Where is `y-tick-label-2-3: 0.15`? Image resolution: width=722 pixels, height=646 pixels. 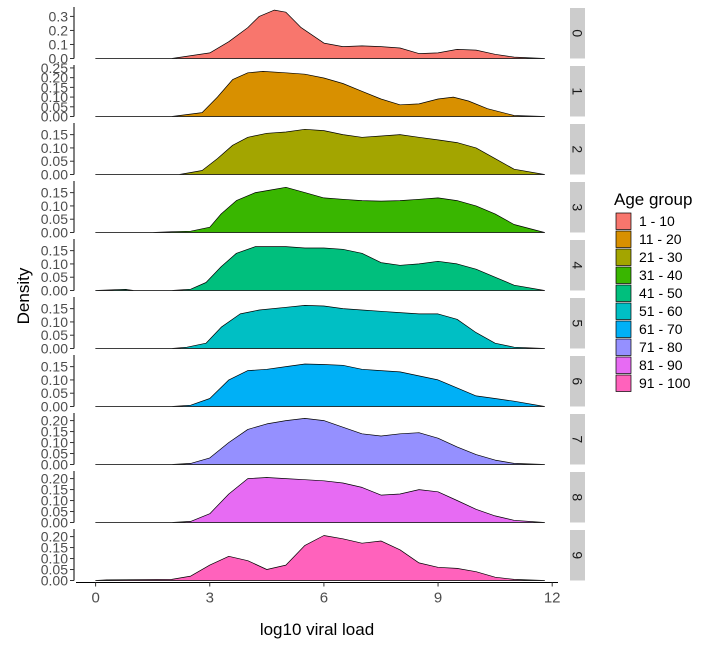 y-tick-label-2-3: 0.15 is located at coordinates (54, 135).